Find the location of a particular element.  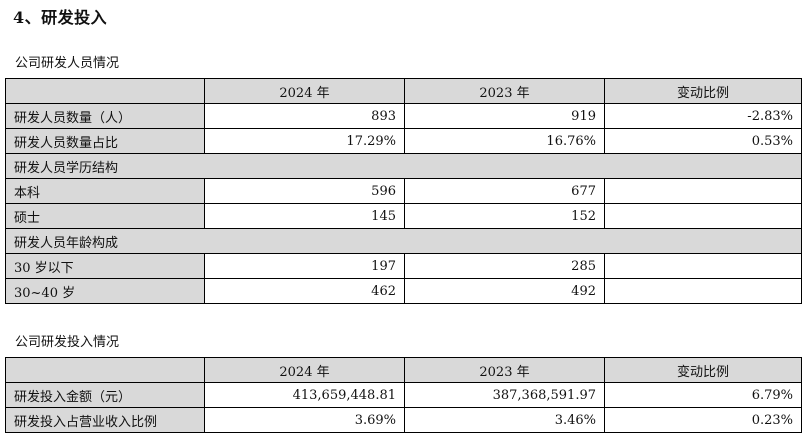

row-label: 研发人员数量（人） is located at coordinates (105, 116).